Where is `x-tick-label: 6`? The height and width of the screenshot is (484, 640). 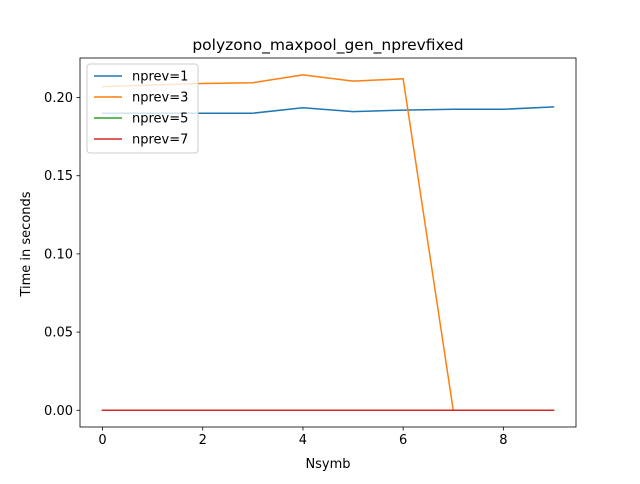
x-tick-label: 6 is located at coordinates (403, 440).